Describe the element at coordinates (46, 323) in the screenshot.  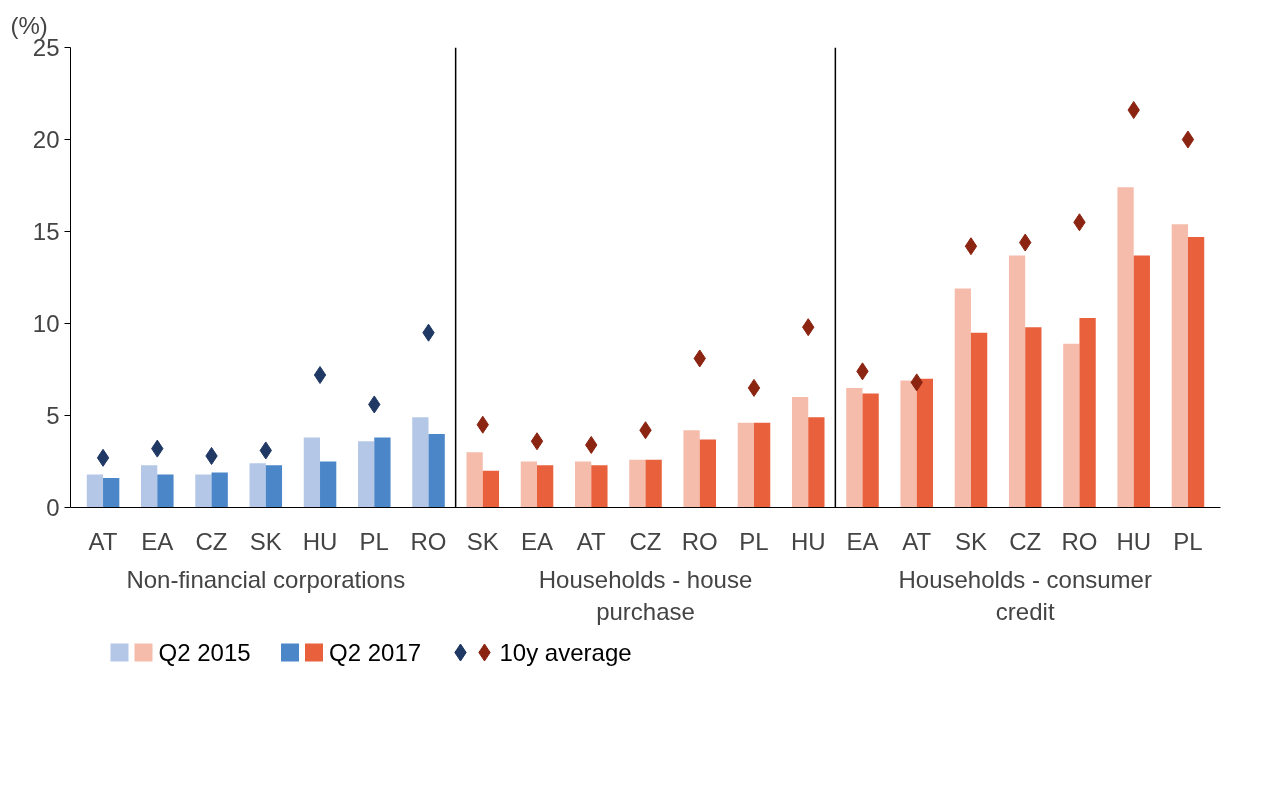
I see `y-tick-label: 10` at that location.